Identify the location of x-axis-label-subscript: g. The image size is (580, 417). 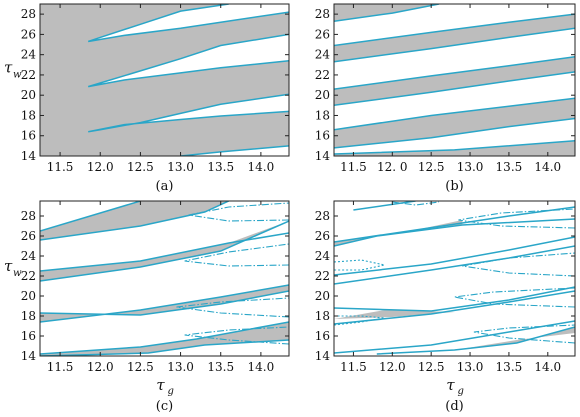
(171, 391).